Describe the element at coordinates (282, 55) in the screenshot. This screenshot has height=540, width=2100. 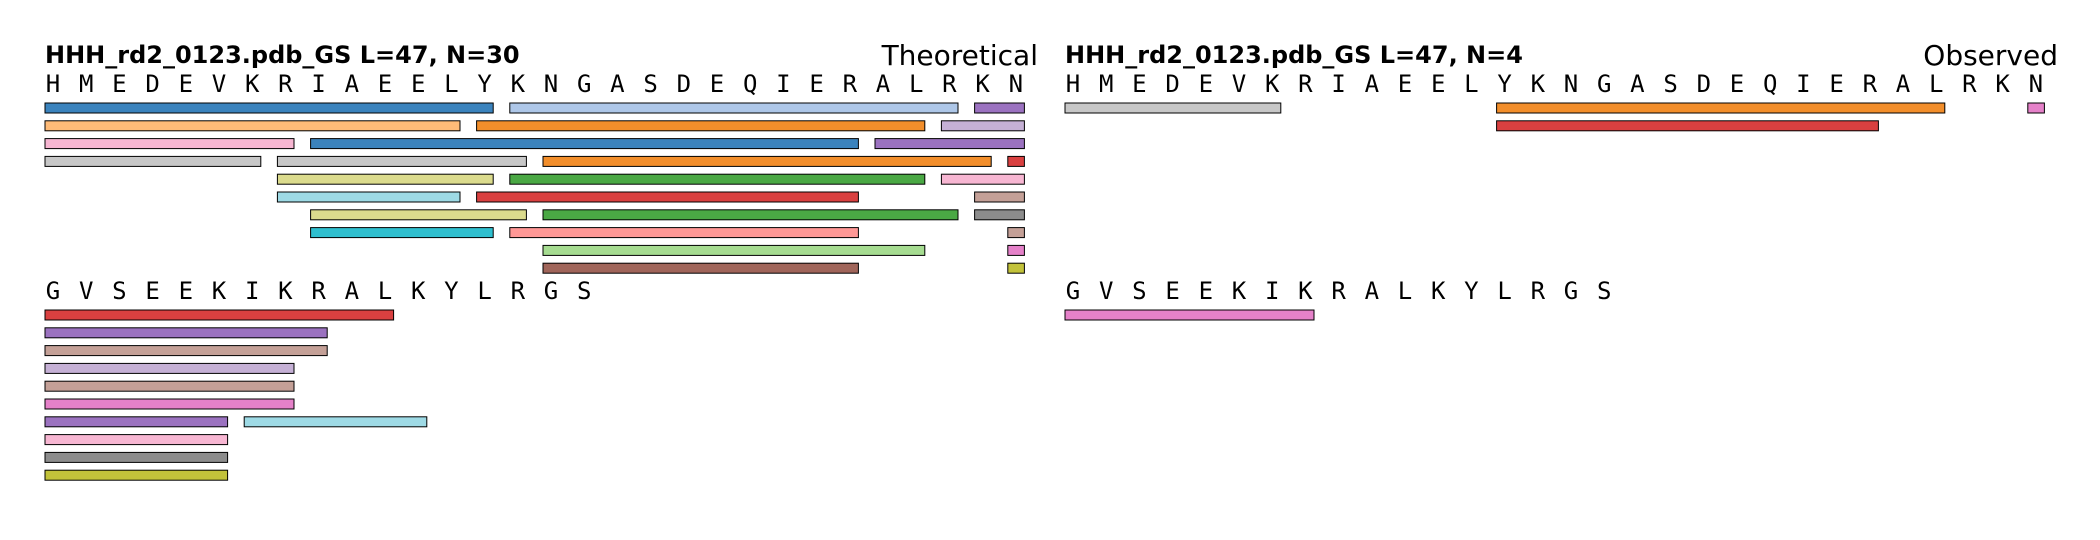
I see `panel-title: HHH_rd2_0123.pdb_GS L=47, N=30` at that location.